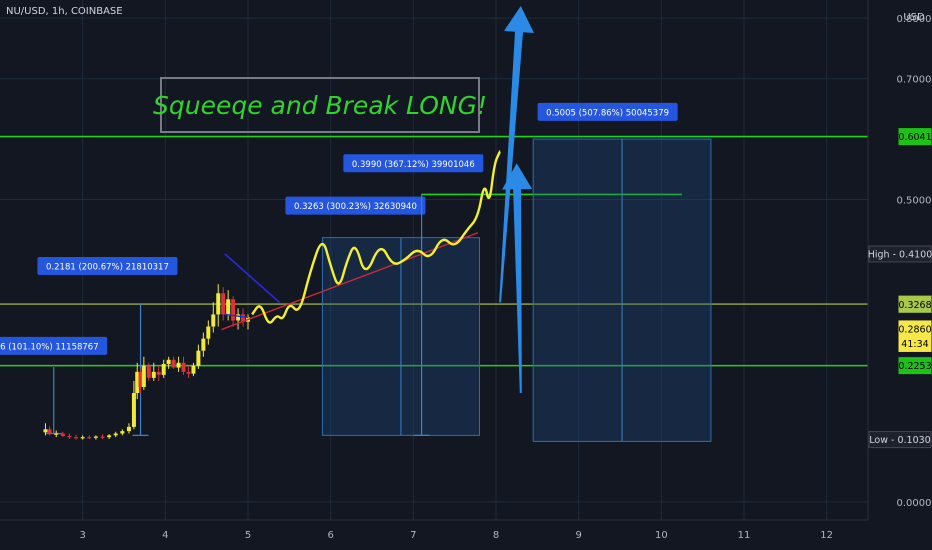 Image resolution: width=932 pixels, height=550 pixels. I want to click on drawings, so click(361, 240).